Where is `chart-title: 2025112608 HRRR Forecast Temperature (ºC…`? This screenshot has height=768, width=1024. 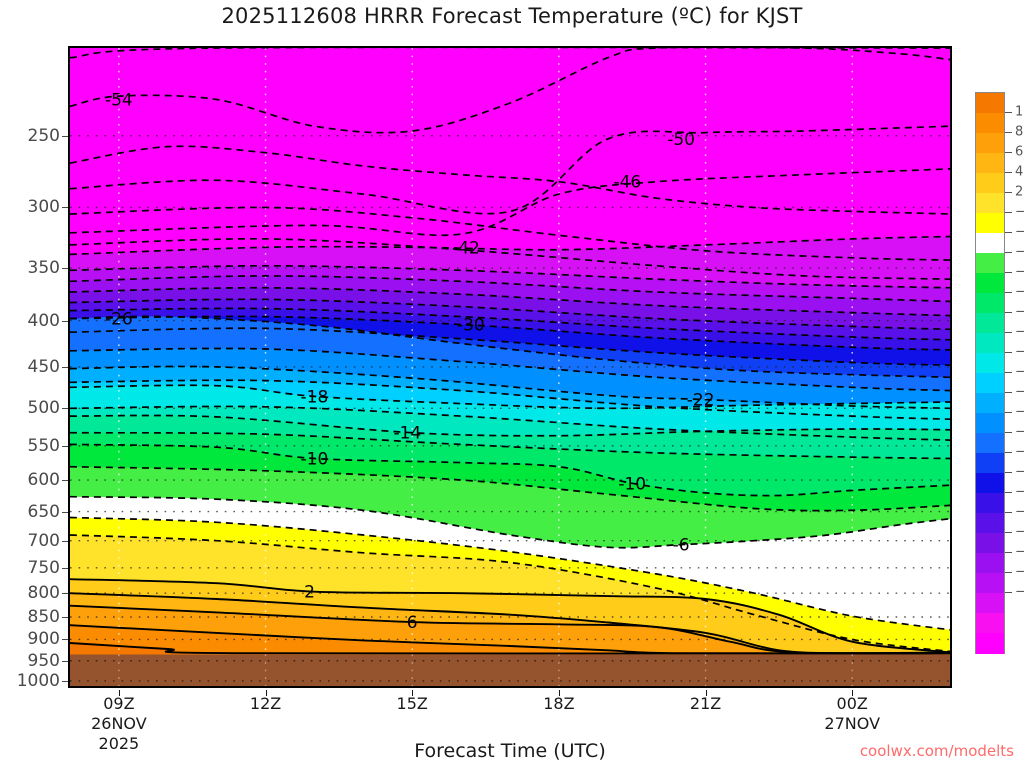
chart-title: 2025112608 HRRR Forecast Temperature (ºC… is located at coordinates (512, 16).